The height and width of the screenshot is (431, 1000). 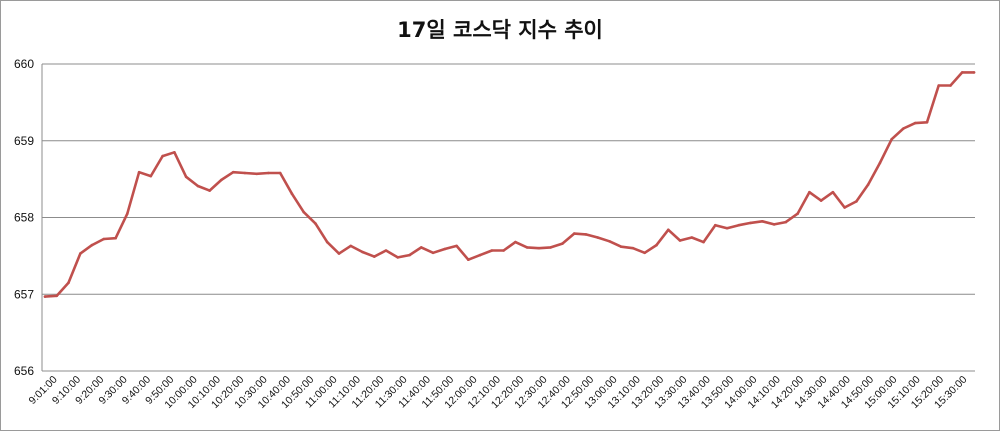 What do you see at coordinates (24, 294) in the screenshot?
I see `y-tick-label-657: 657` at bounding box center [24, 294].